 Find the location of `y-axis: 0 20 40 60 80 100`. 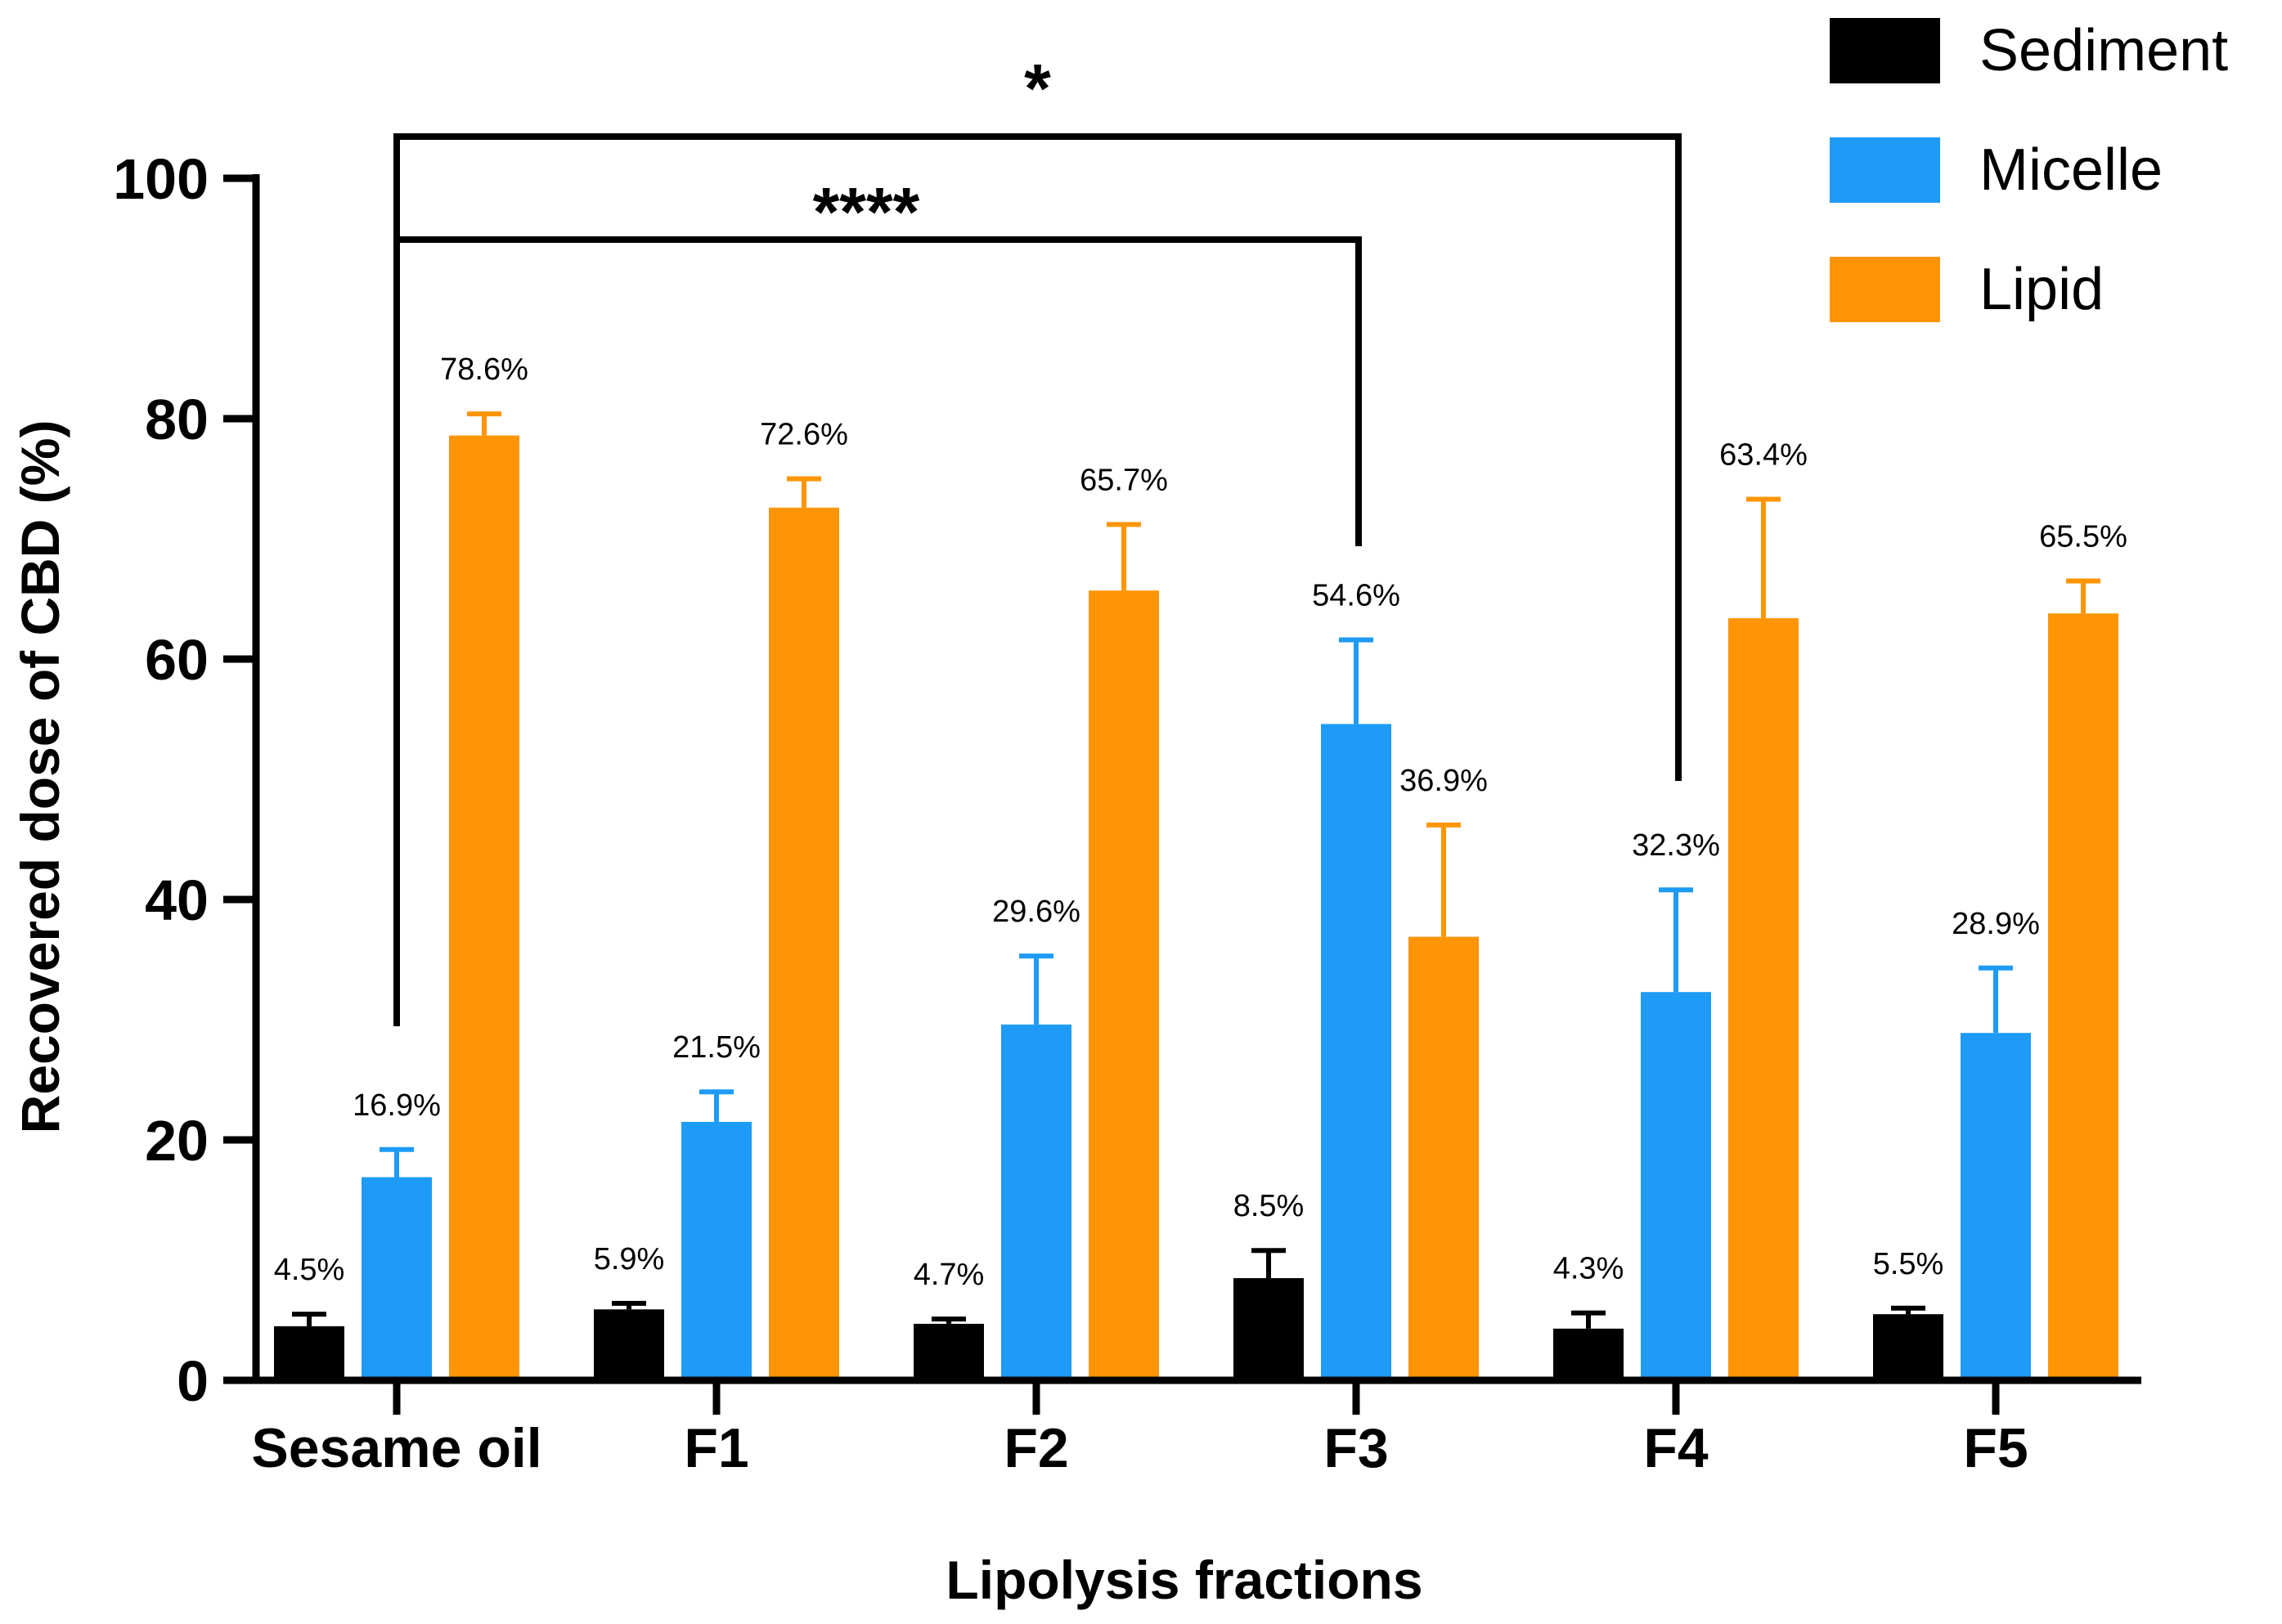

y-axis: 0 20 40 60 80 100 is located at coordinates (186, 780).